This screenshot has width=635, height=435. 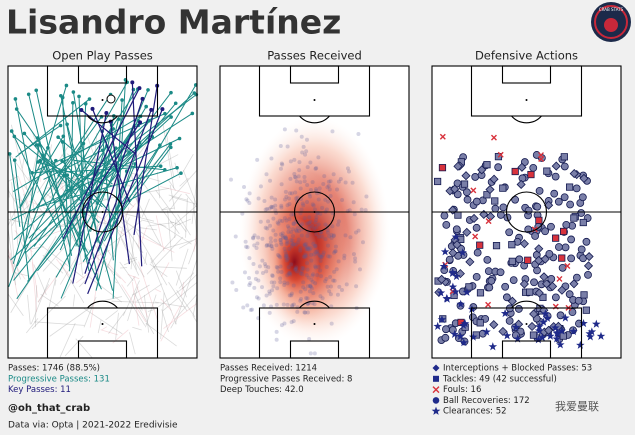 I want to click on handle: @oh_that_crab, so click(x=49, y=408).